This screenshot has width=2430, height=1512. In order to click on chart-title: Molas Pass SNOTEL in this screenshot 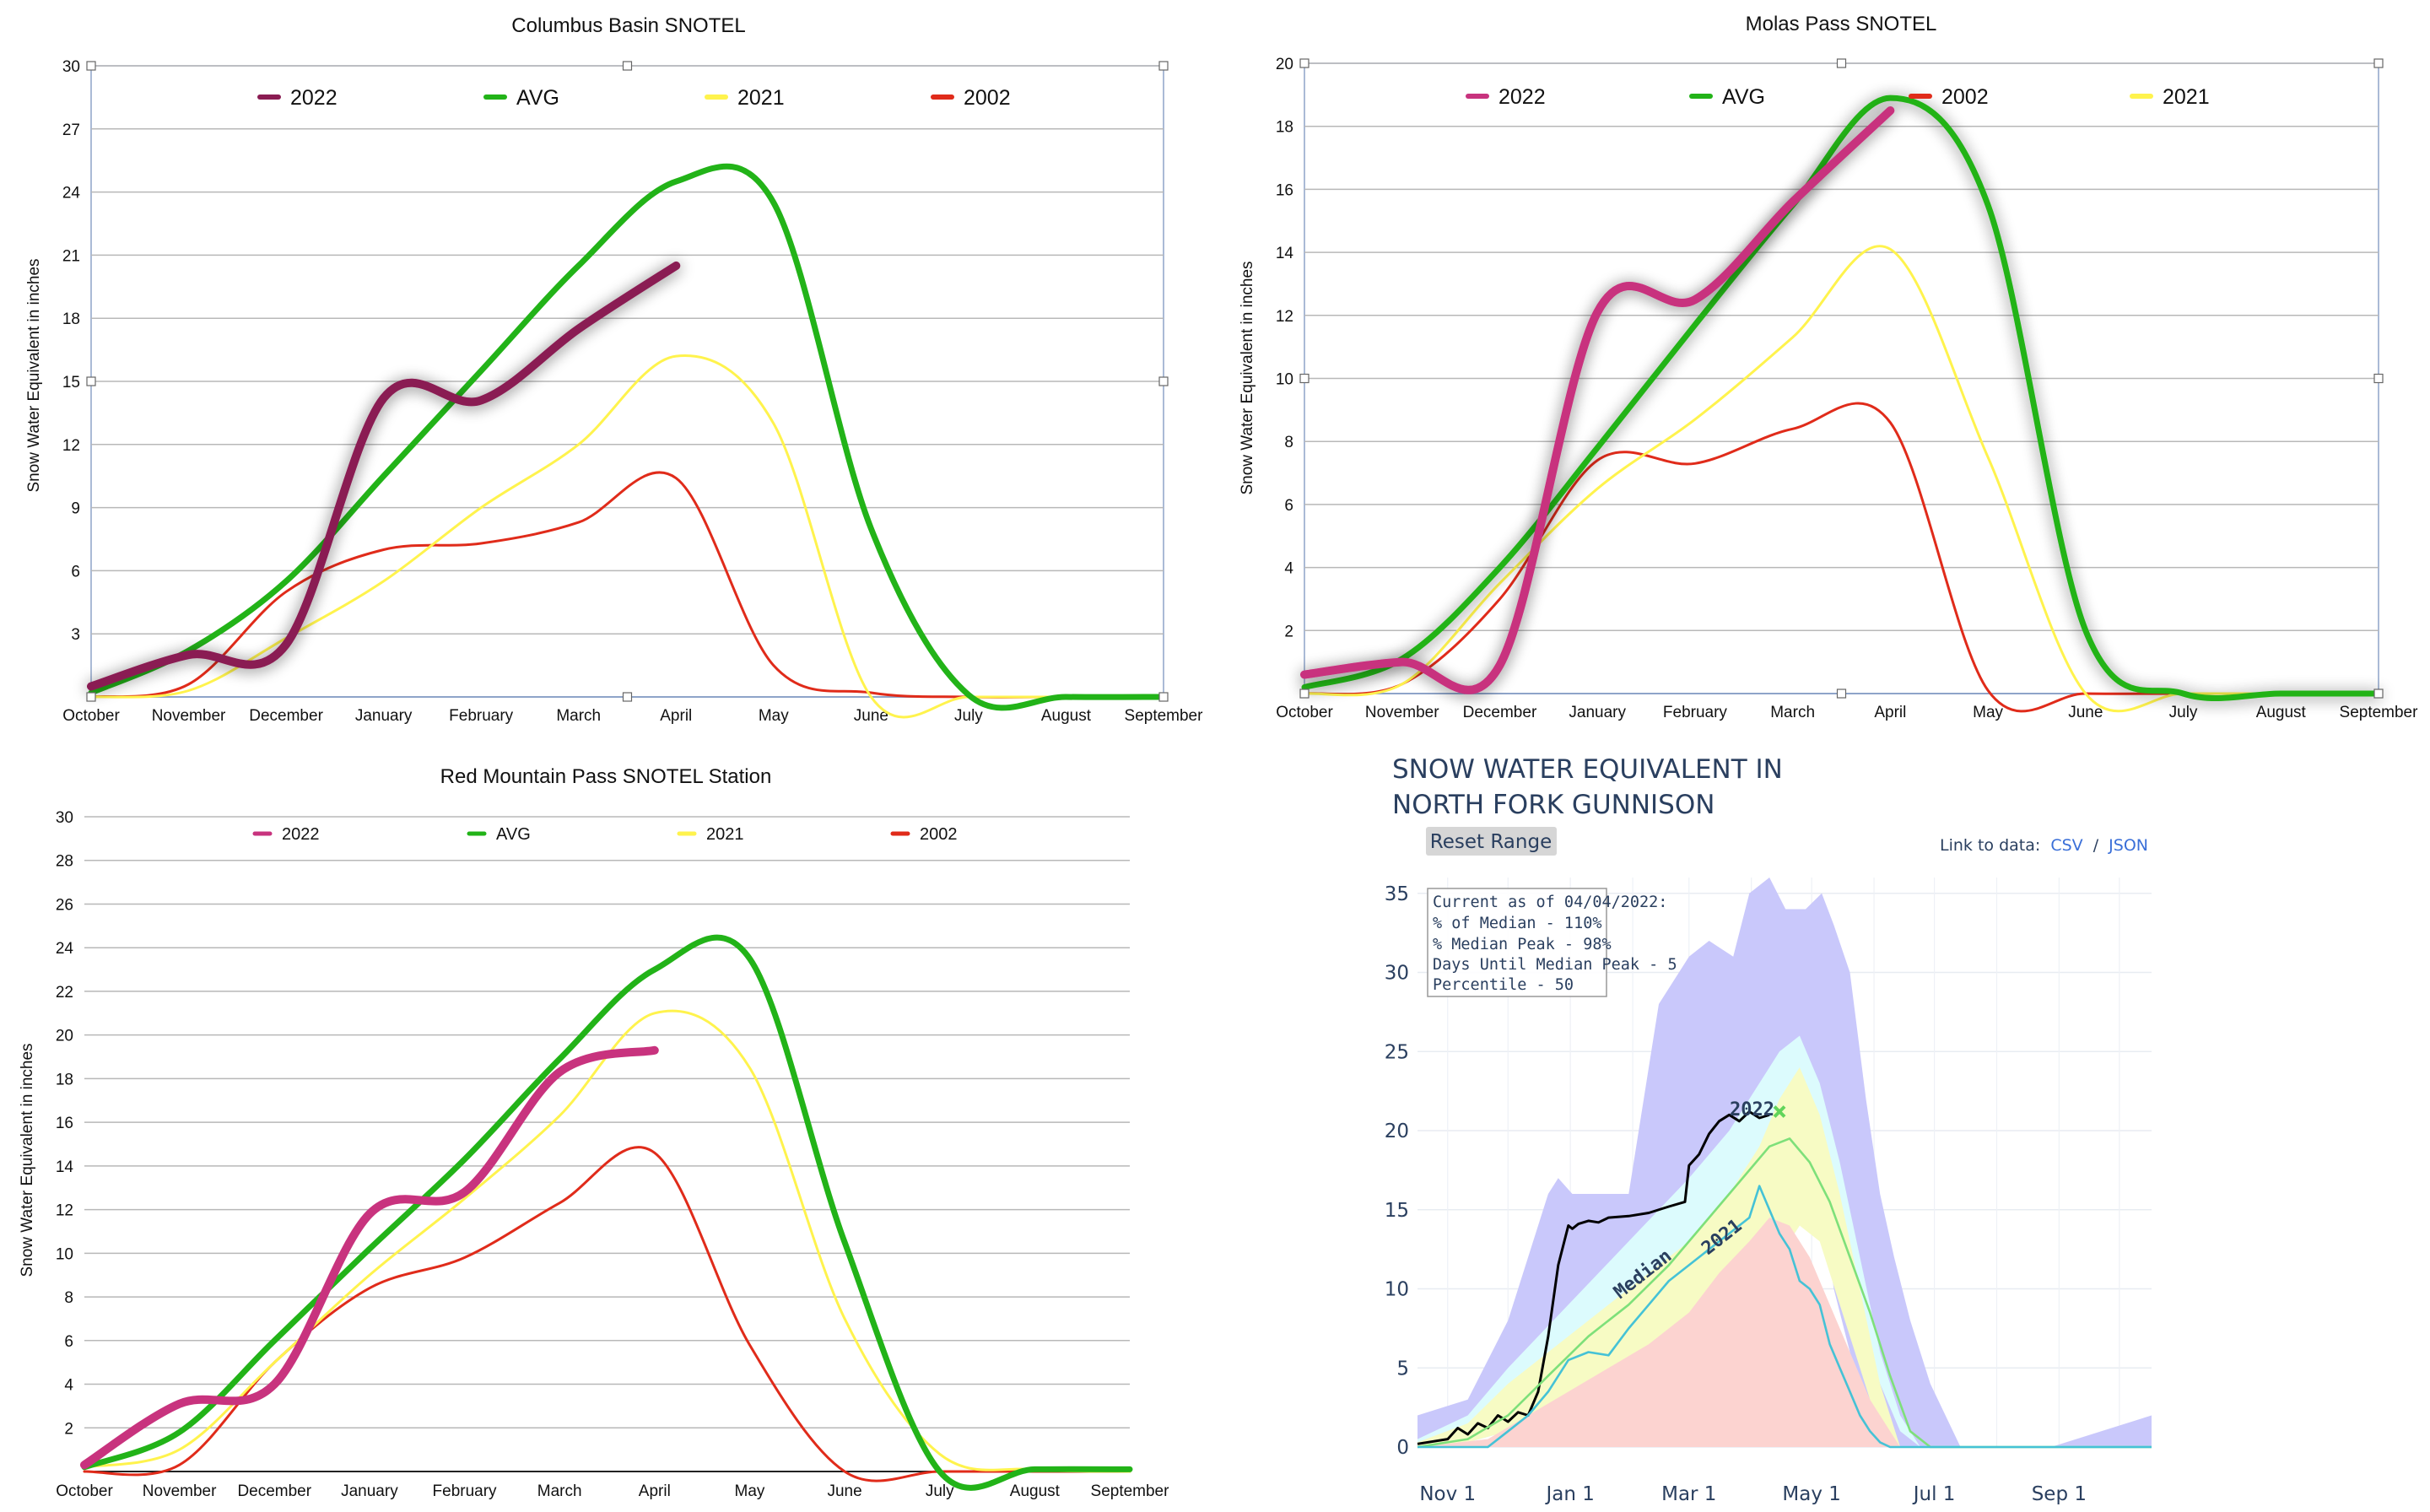, I will do `click(1841, 24)`.